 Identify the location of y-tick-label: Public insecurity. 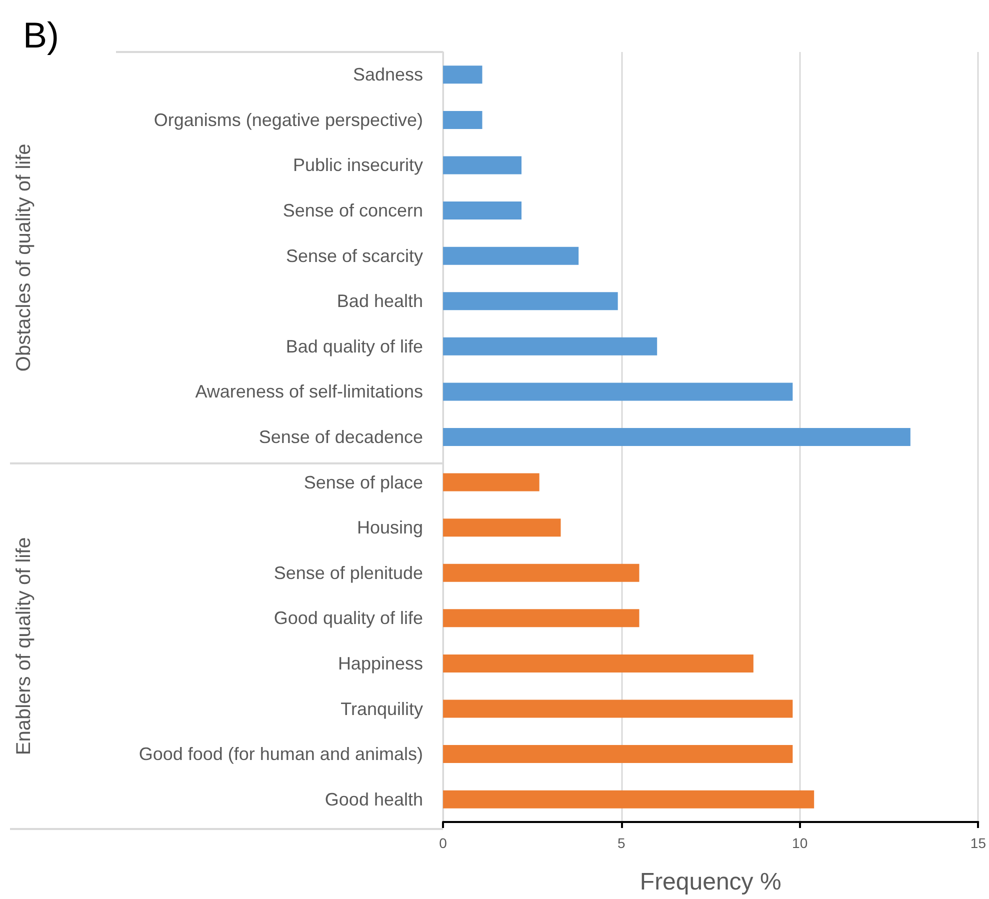
(357, 165).